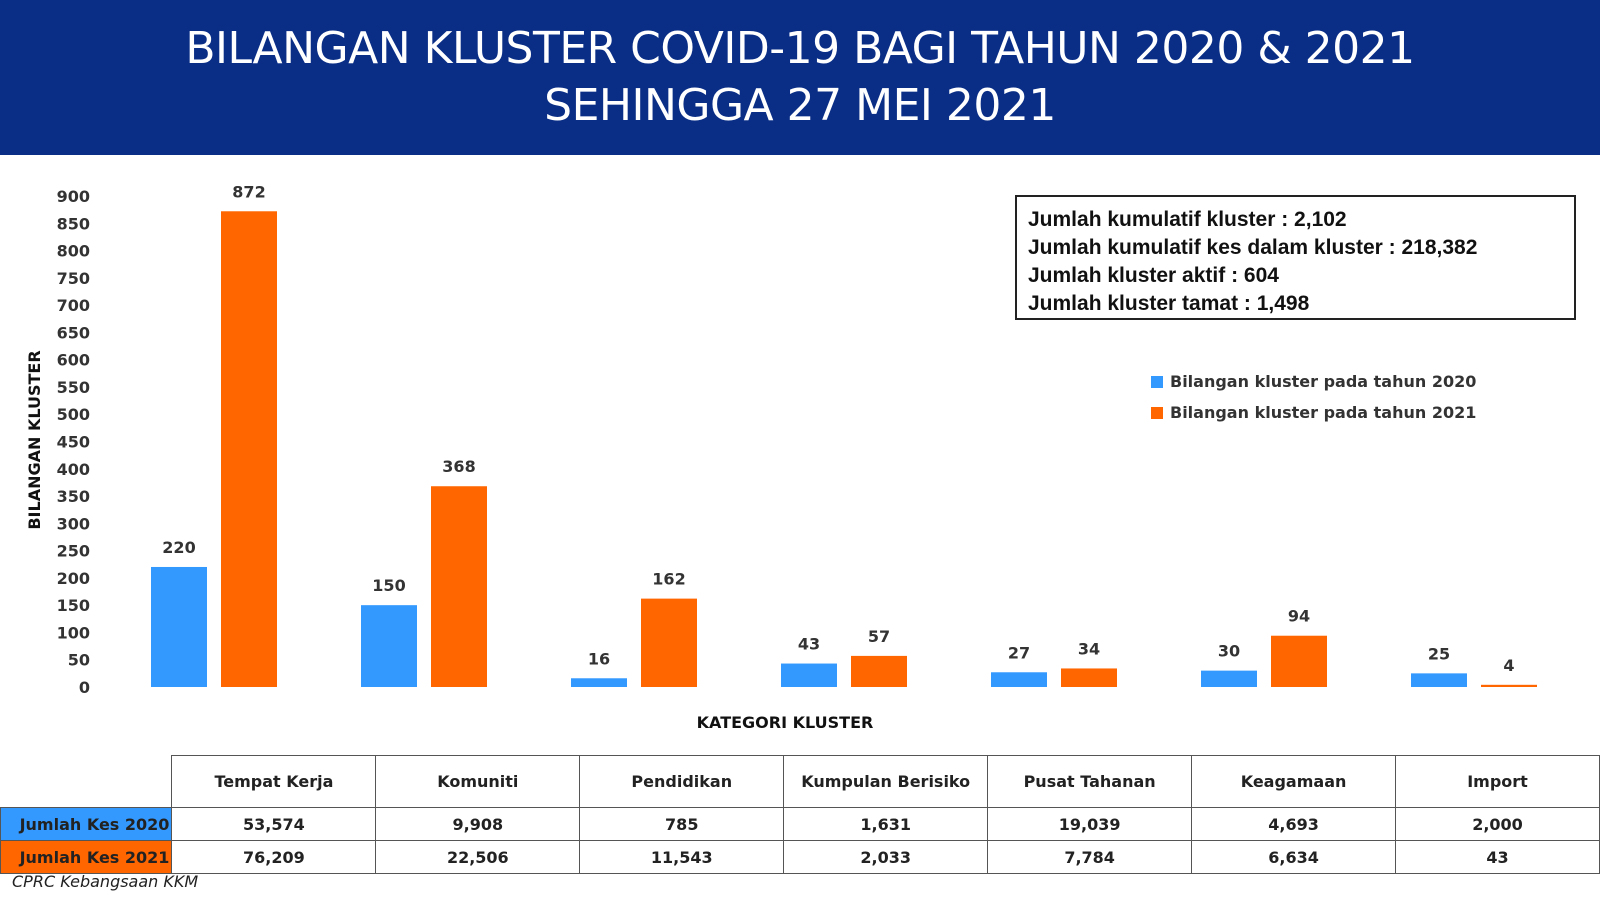  What do you see at coordinates (73, 632) in the screenshot?
I see `y-tick-label: 100` at bounding box center [73, 632].